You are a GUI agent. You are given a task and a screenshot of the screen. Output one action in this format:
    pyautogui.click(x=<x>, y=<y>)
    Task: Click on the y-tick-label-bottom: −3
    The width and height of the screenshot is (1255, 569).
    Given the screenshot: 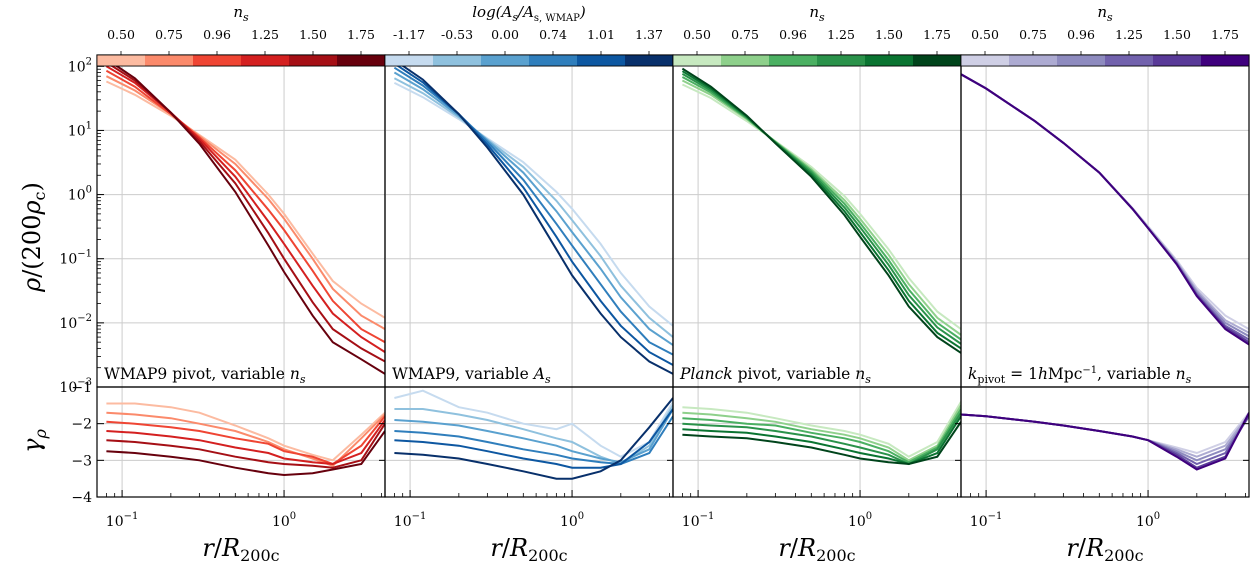 What is the action you would take?
    pyautogui.click(x=81, y=461)
    